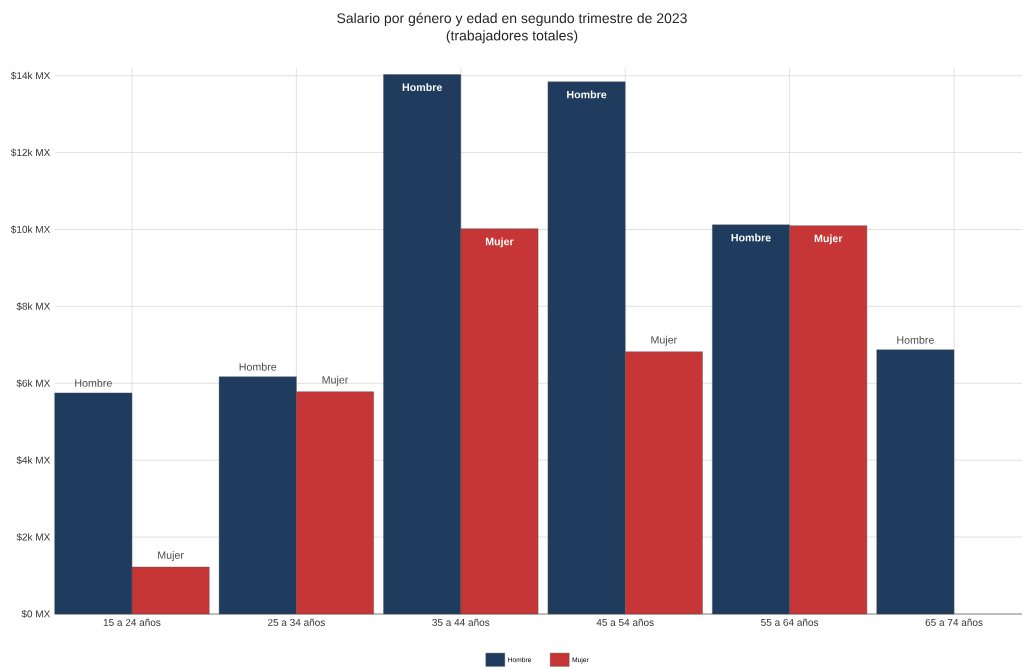  What do you see at coordinates (512, 37) in the screenshot?
I see `chart-subtitle: (trabajadores totales)` at bounding box center [512, 37].